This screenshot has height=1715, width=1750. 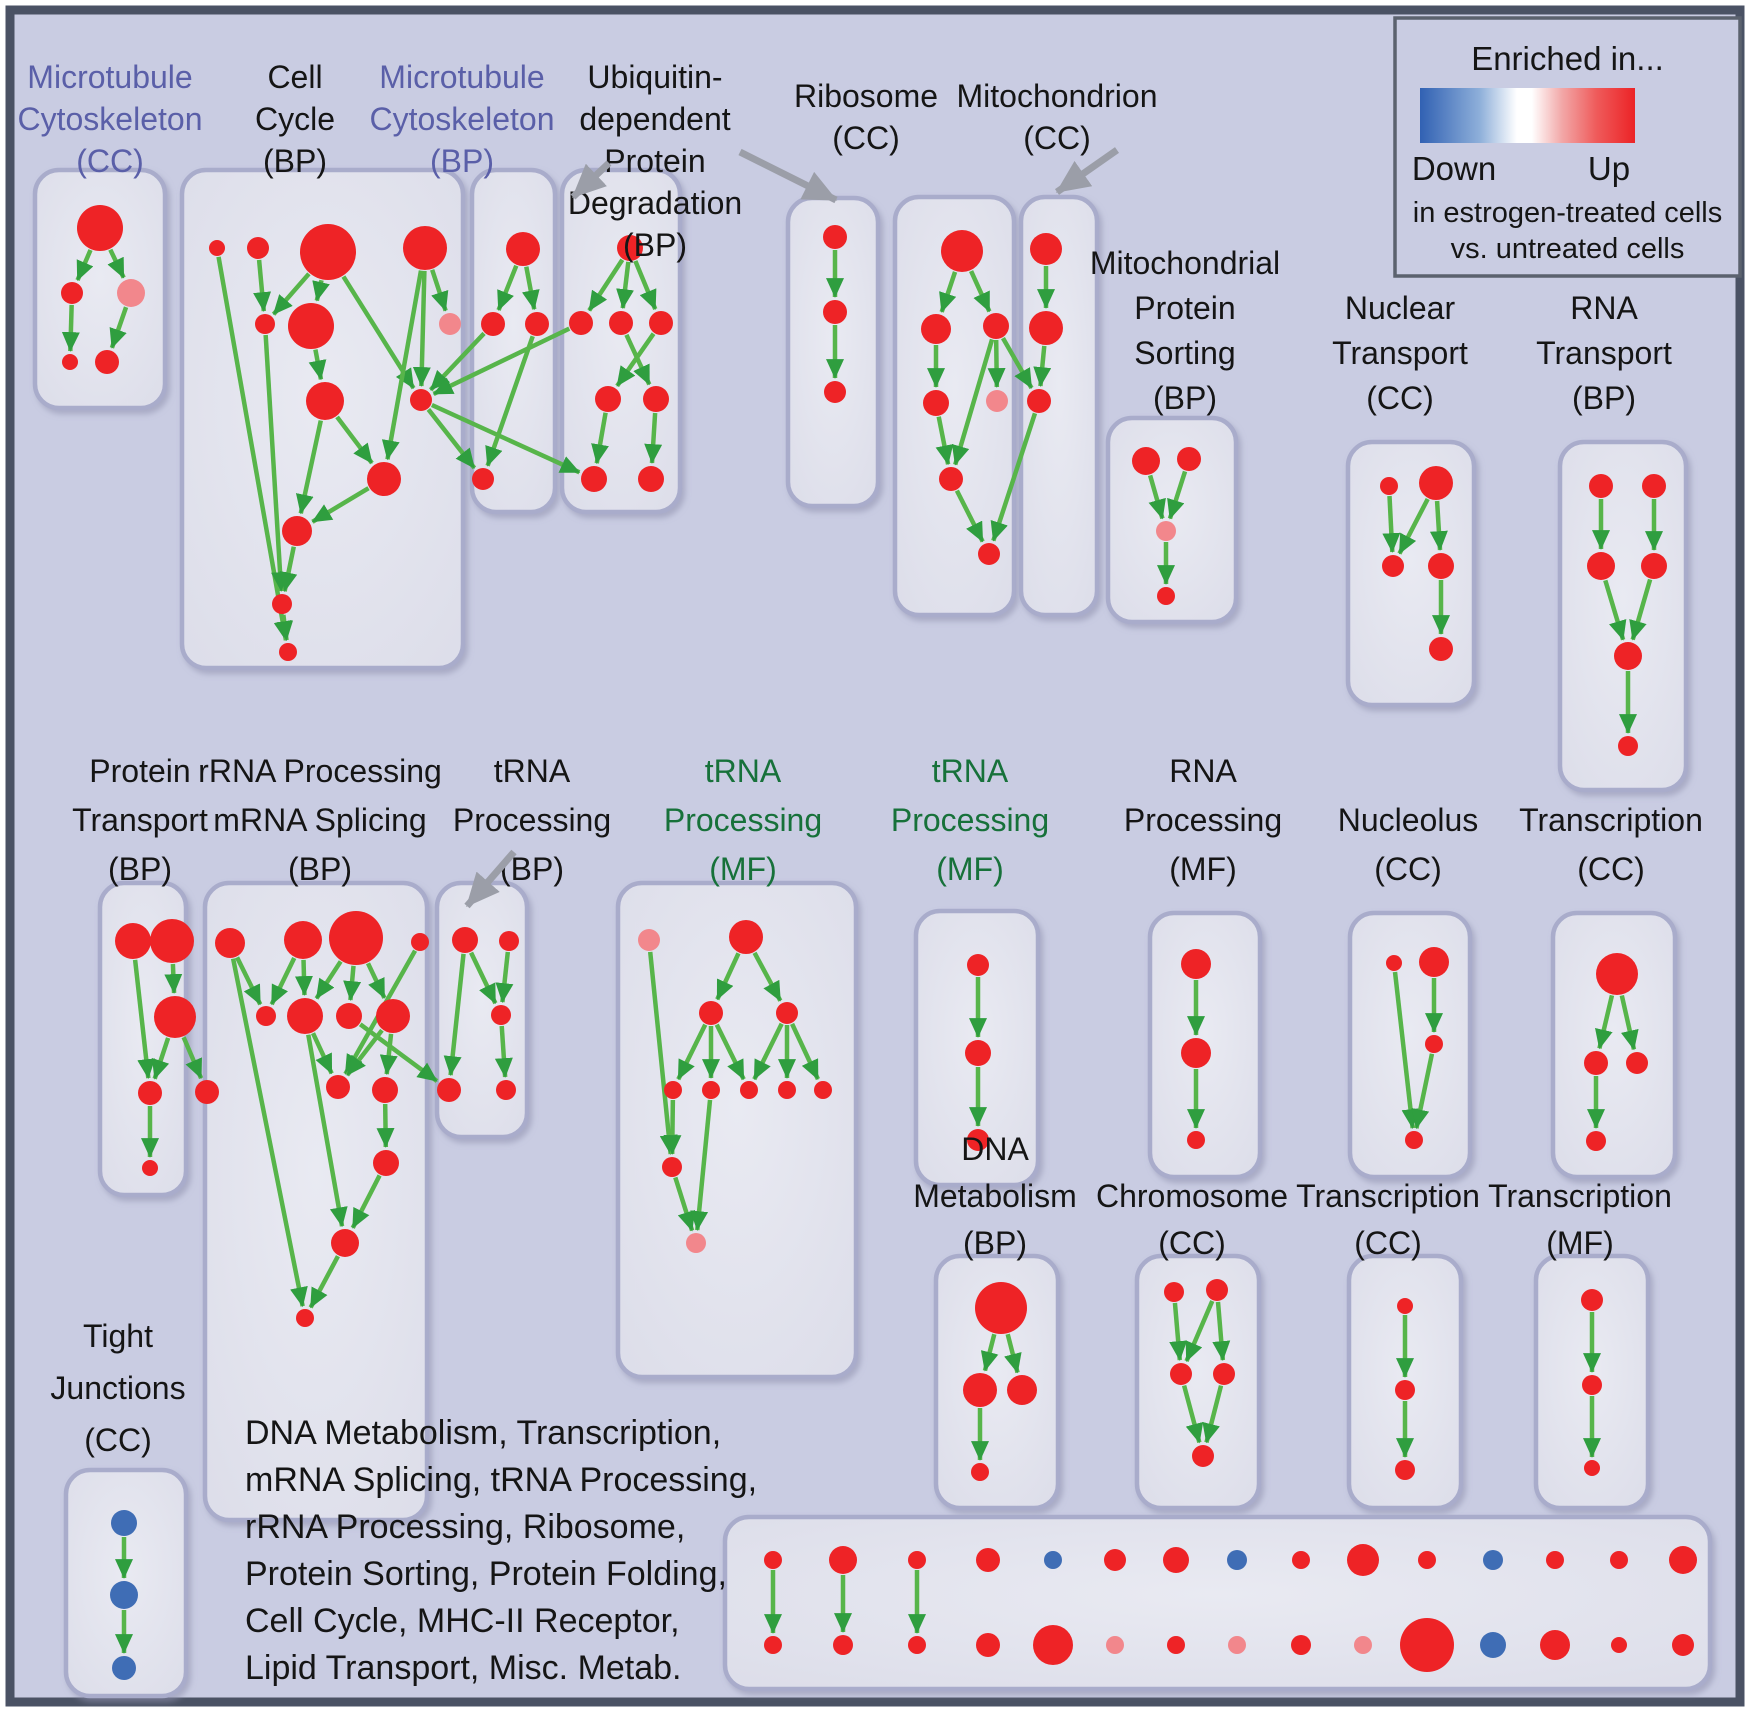 I want to click on go-node-xb15-red, so click(x=1683, y=1645).